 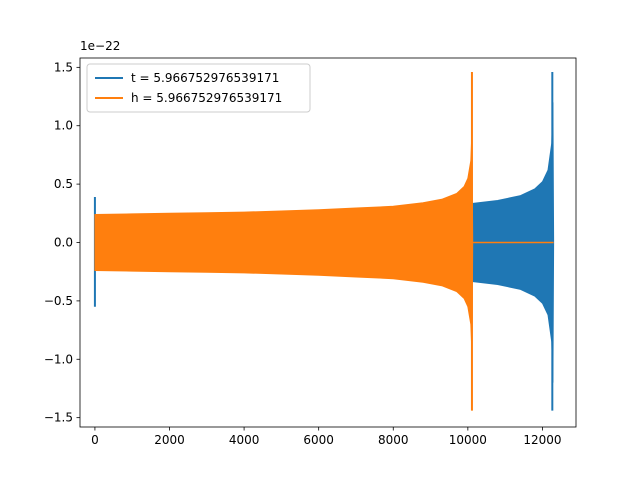 I want to click on y-offset-text: 1e−22, so click(x=100, y=46).